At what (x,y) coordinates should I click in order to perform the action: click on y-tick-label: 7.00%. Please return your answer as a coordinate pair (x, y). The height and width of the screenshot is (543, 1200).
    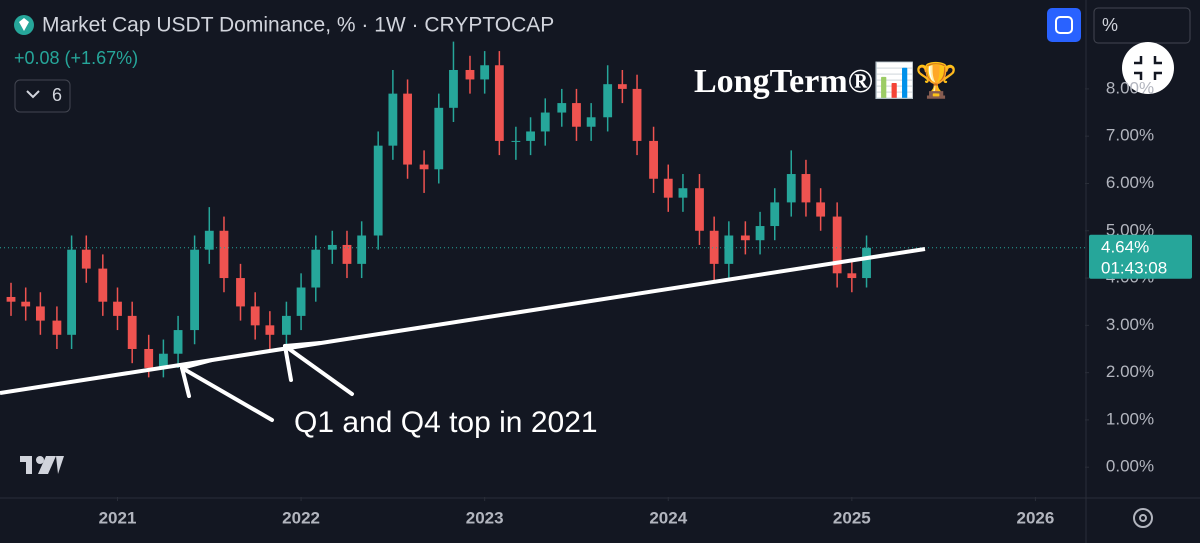
    Looking at the image, I should click on (1130, 135).